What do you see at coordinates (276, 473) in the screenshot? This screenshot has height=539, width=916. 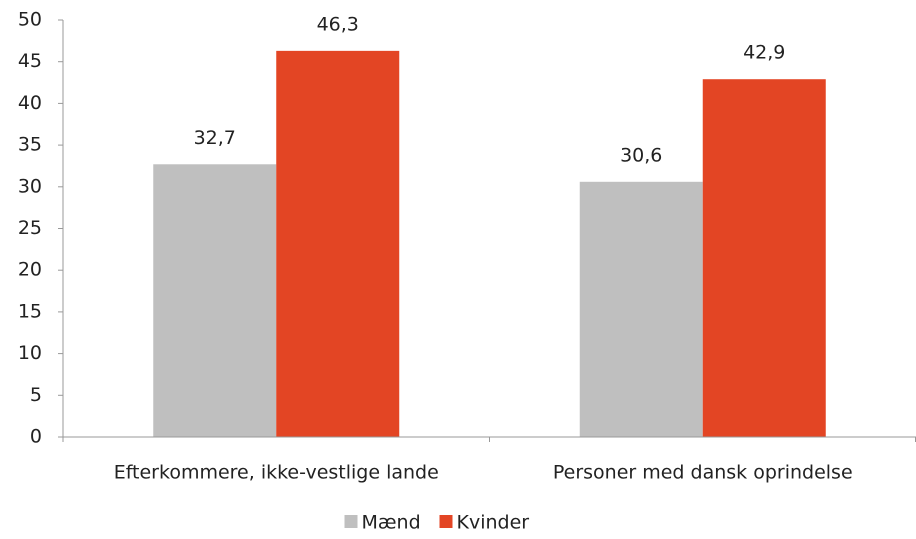 I see `x-tick-label: Efterkommere, ikke-vestlige lande` at bounding box center [276, 473].